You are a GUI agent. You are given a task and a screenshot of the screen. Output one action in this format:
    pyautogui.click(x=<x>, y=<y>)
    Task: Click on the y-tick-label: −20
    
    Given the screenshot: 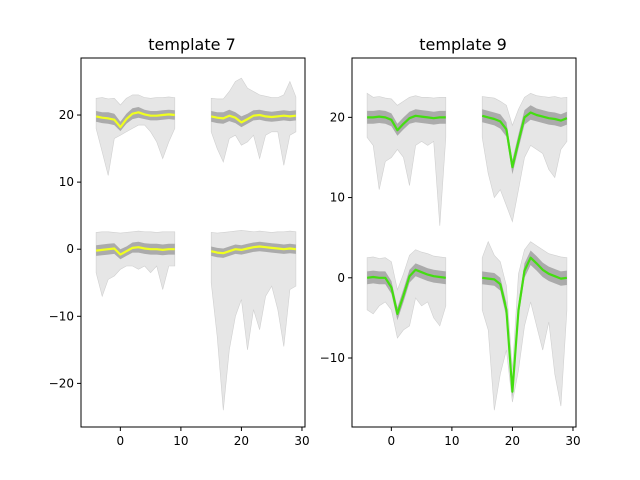 What is the action you would take?
    pyautogui.click(x=61, y=383)
    